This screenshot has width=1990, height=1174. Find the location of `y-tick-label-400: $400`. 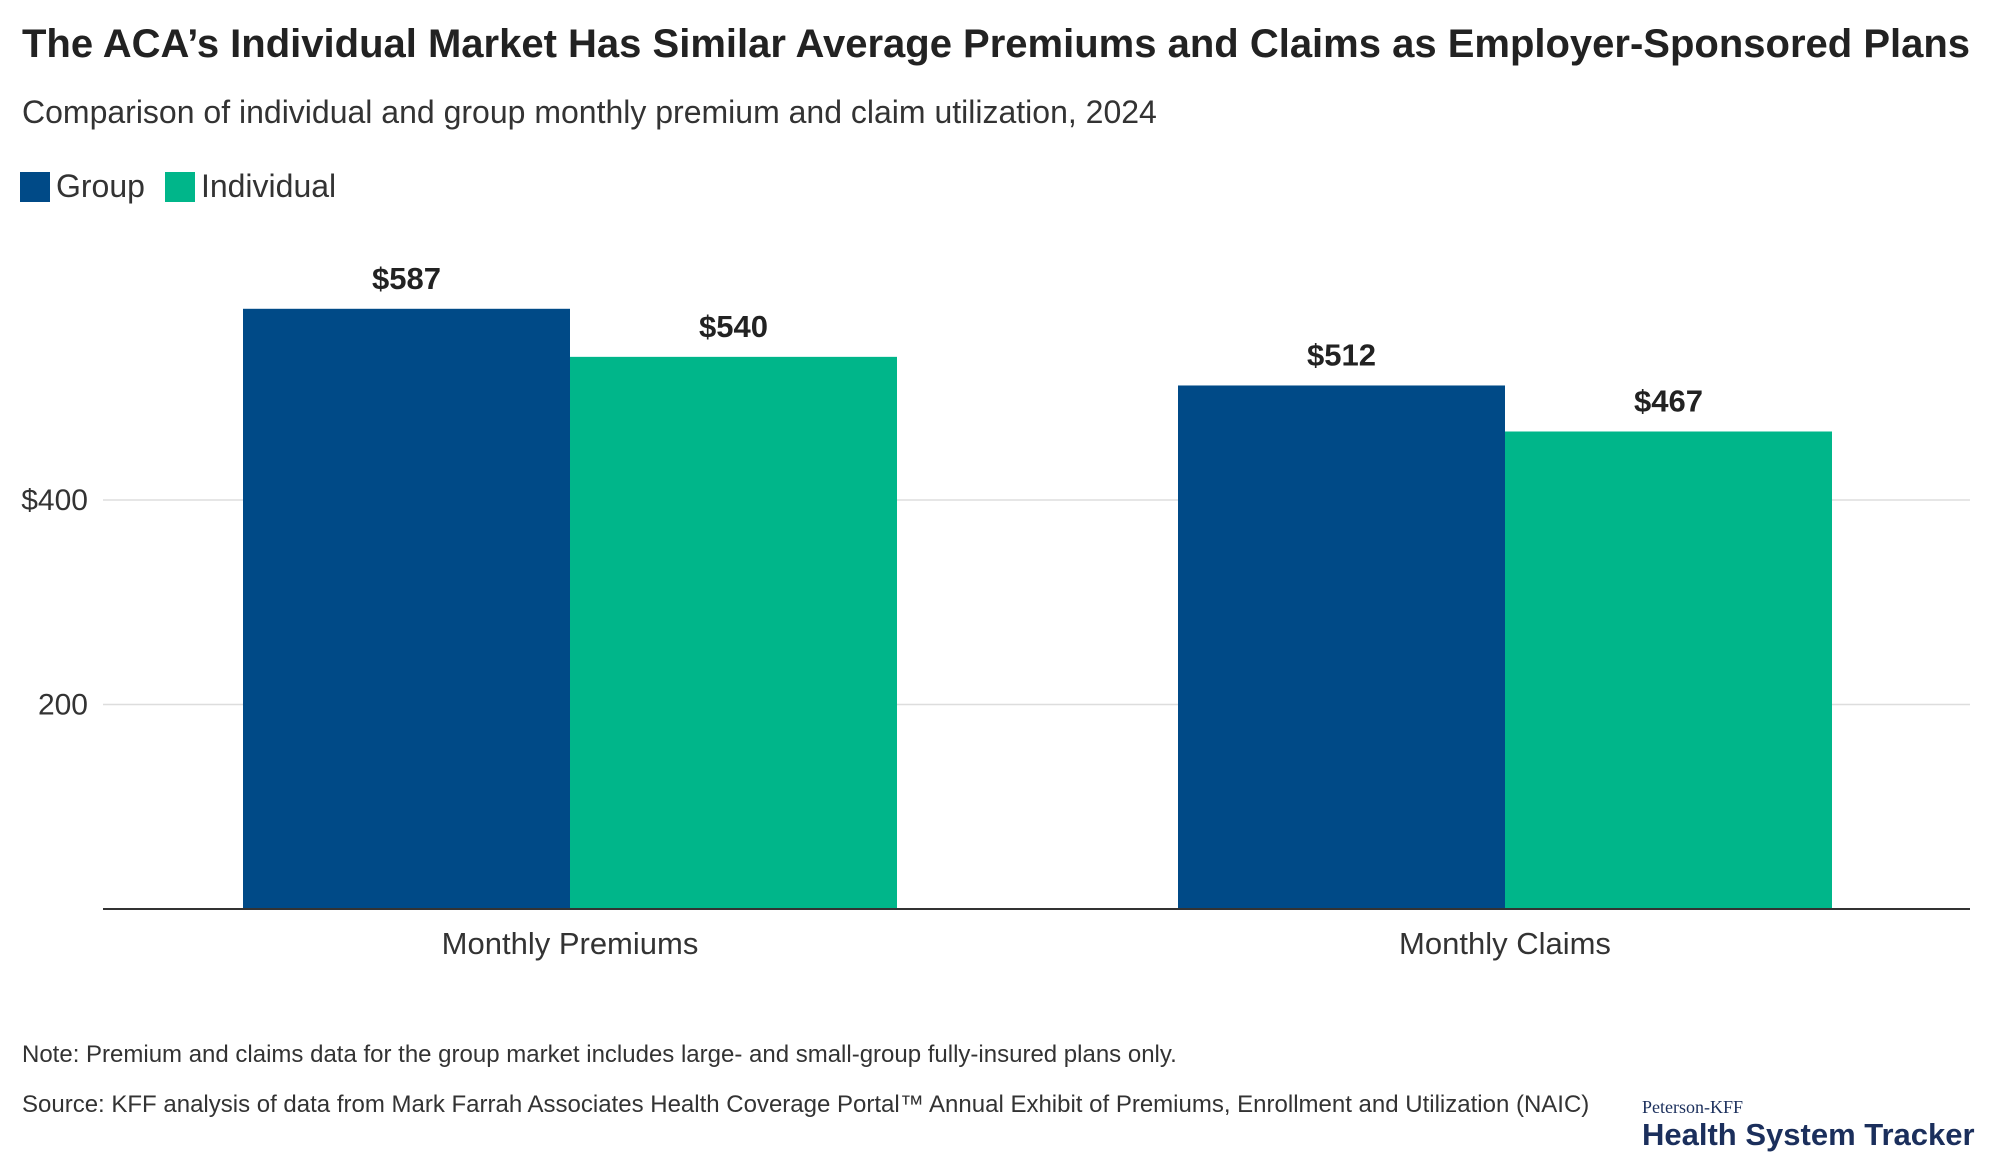

y-tick-label-400: $400 is located at coordinates (54, 500).